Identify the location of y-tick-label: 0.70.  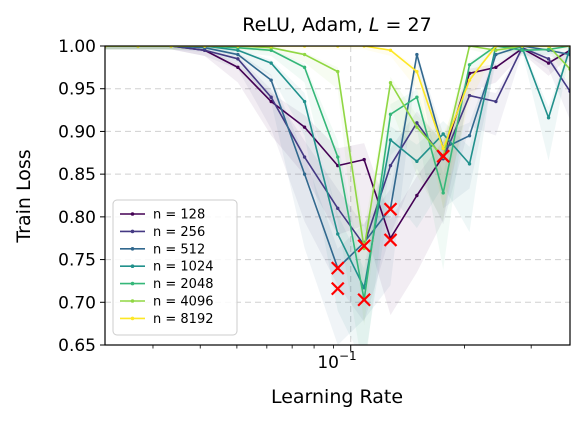
(77, 303).